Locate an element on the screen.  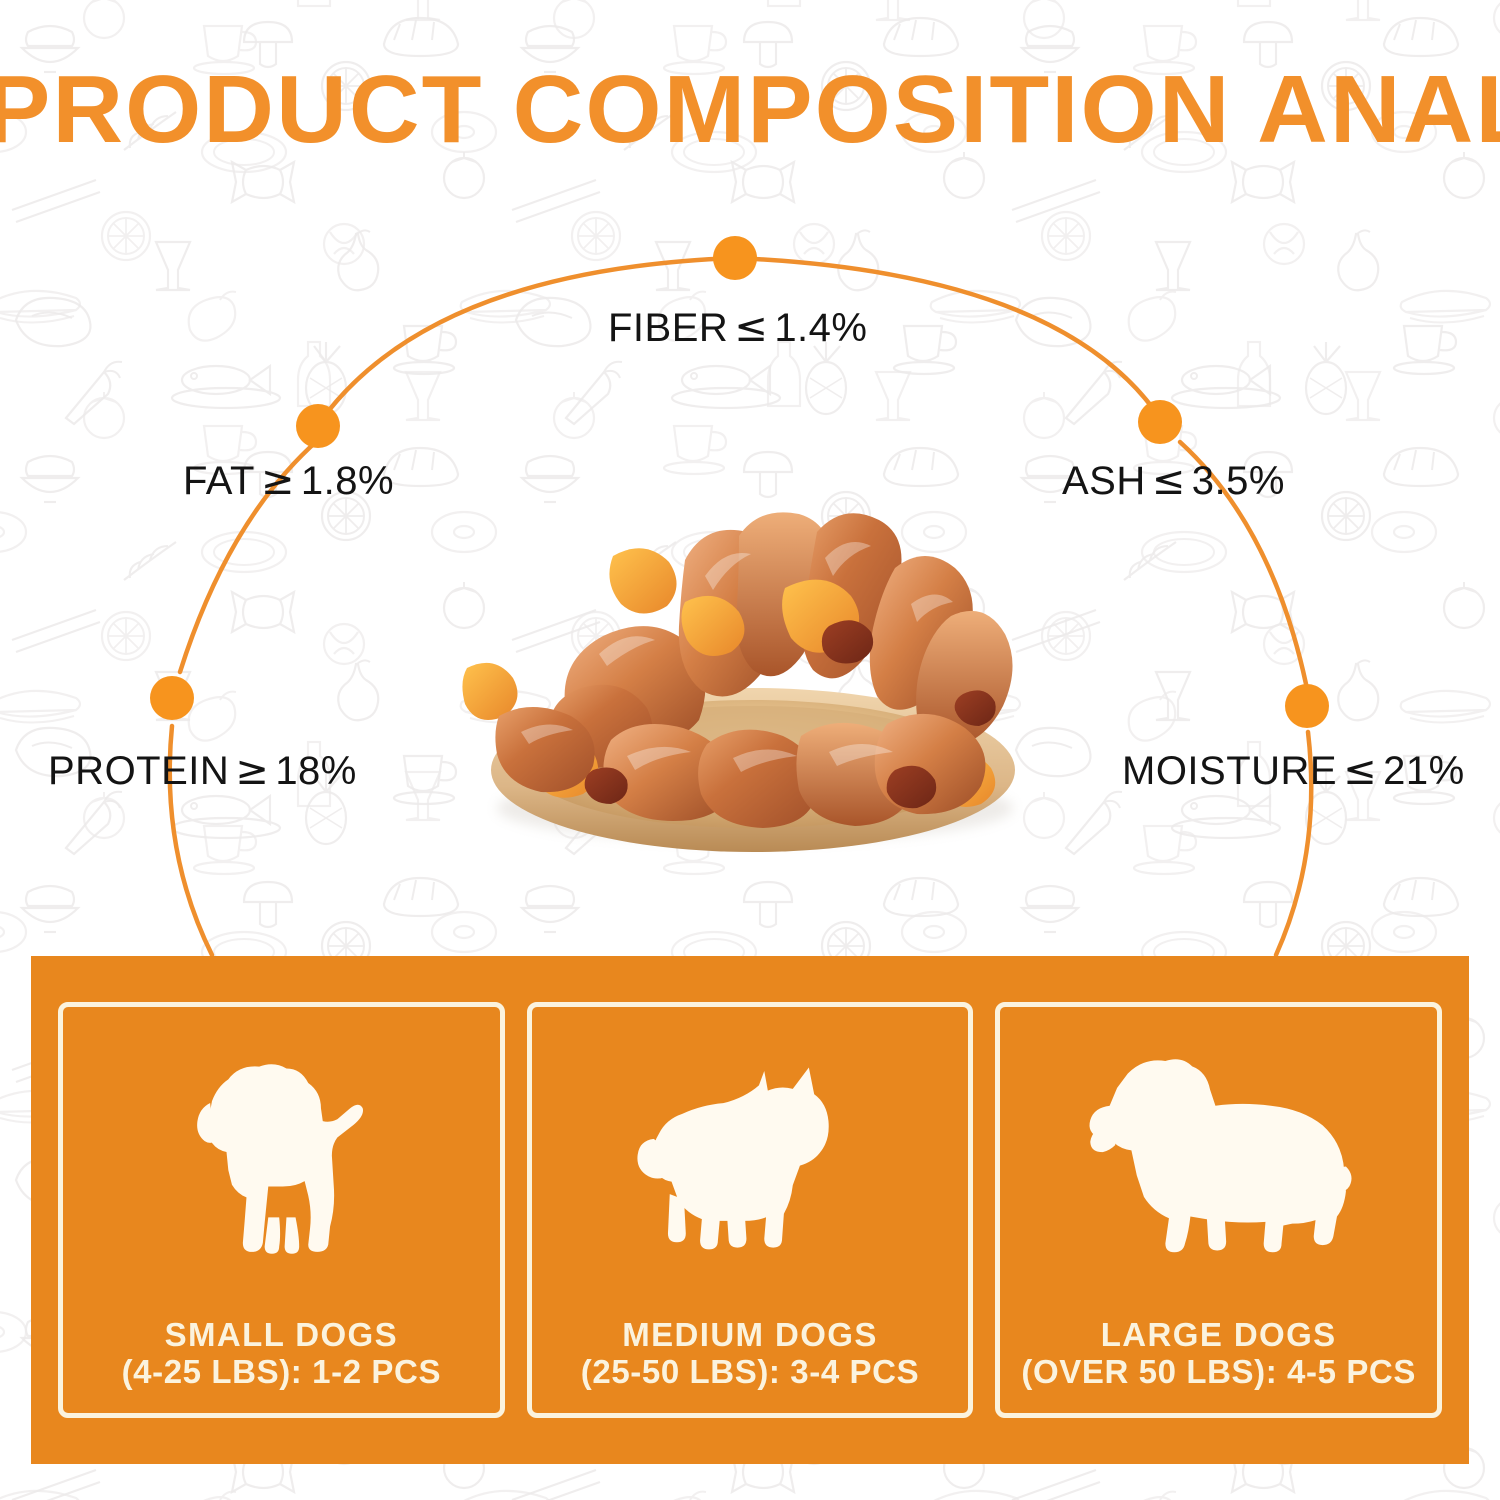
nutrient-symbol-fat: ≥ is located at coordinates (277, 481).